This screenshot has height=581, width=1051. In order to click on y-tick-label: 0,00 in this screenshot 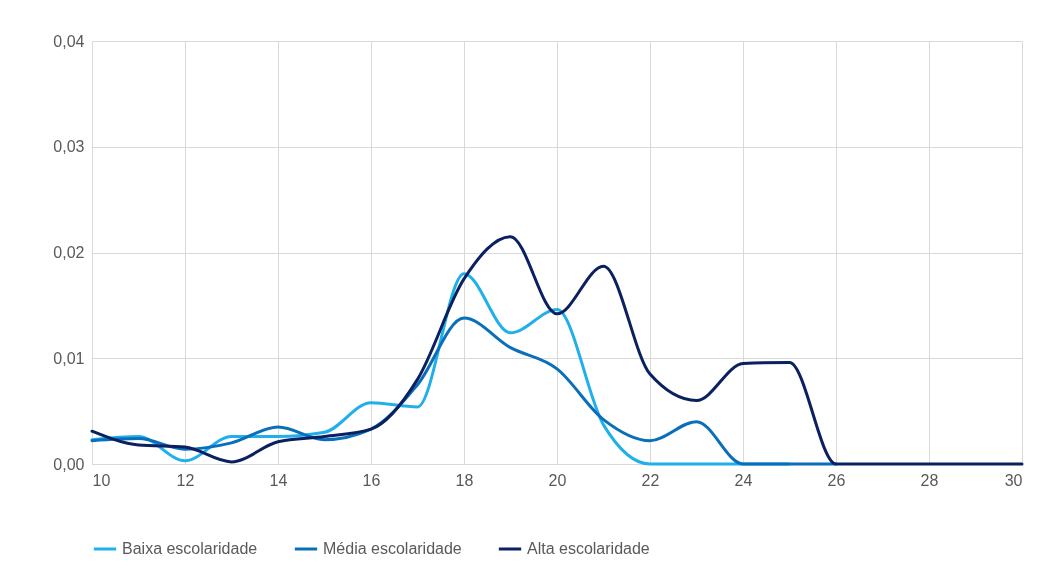, I will do `click(69, 464)`.